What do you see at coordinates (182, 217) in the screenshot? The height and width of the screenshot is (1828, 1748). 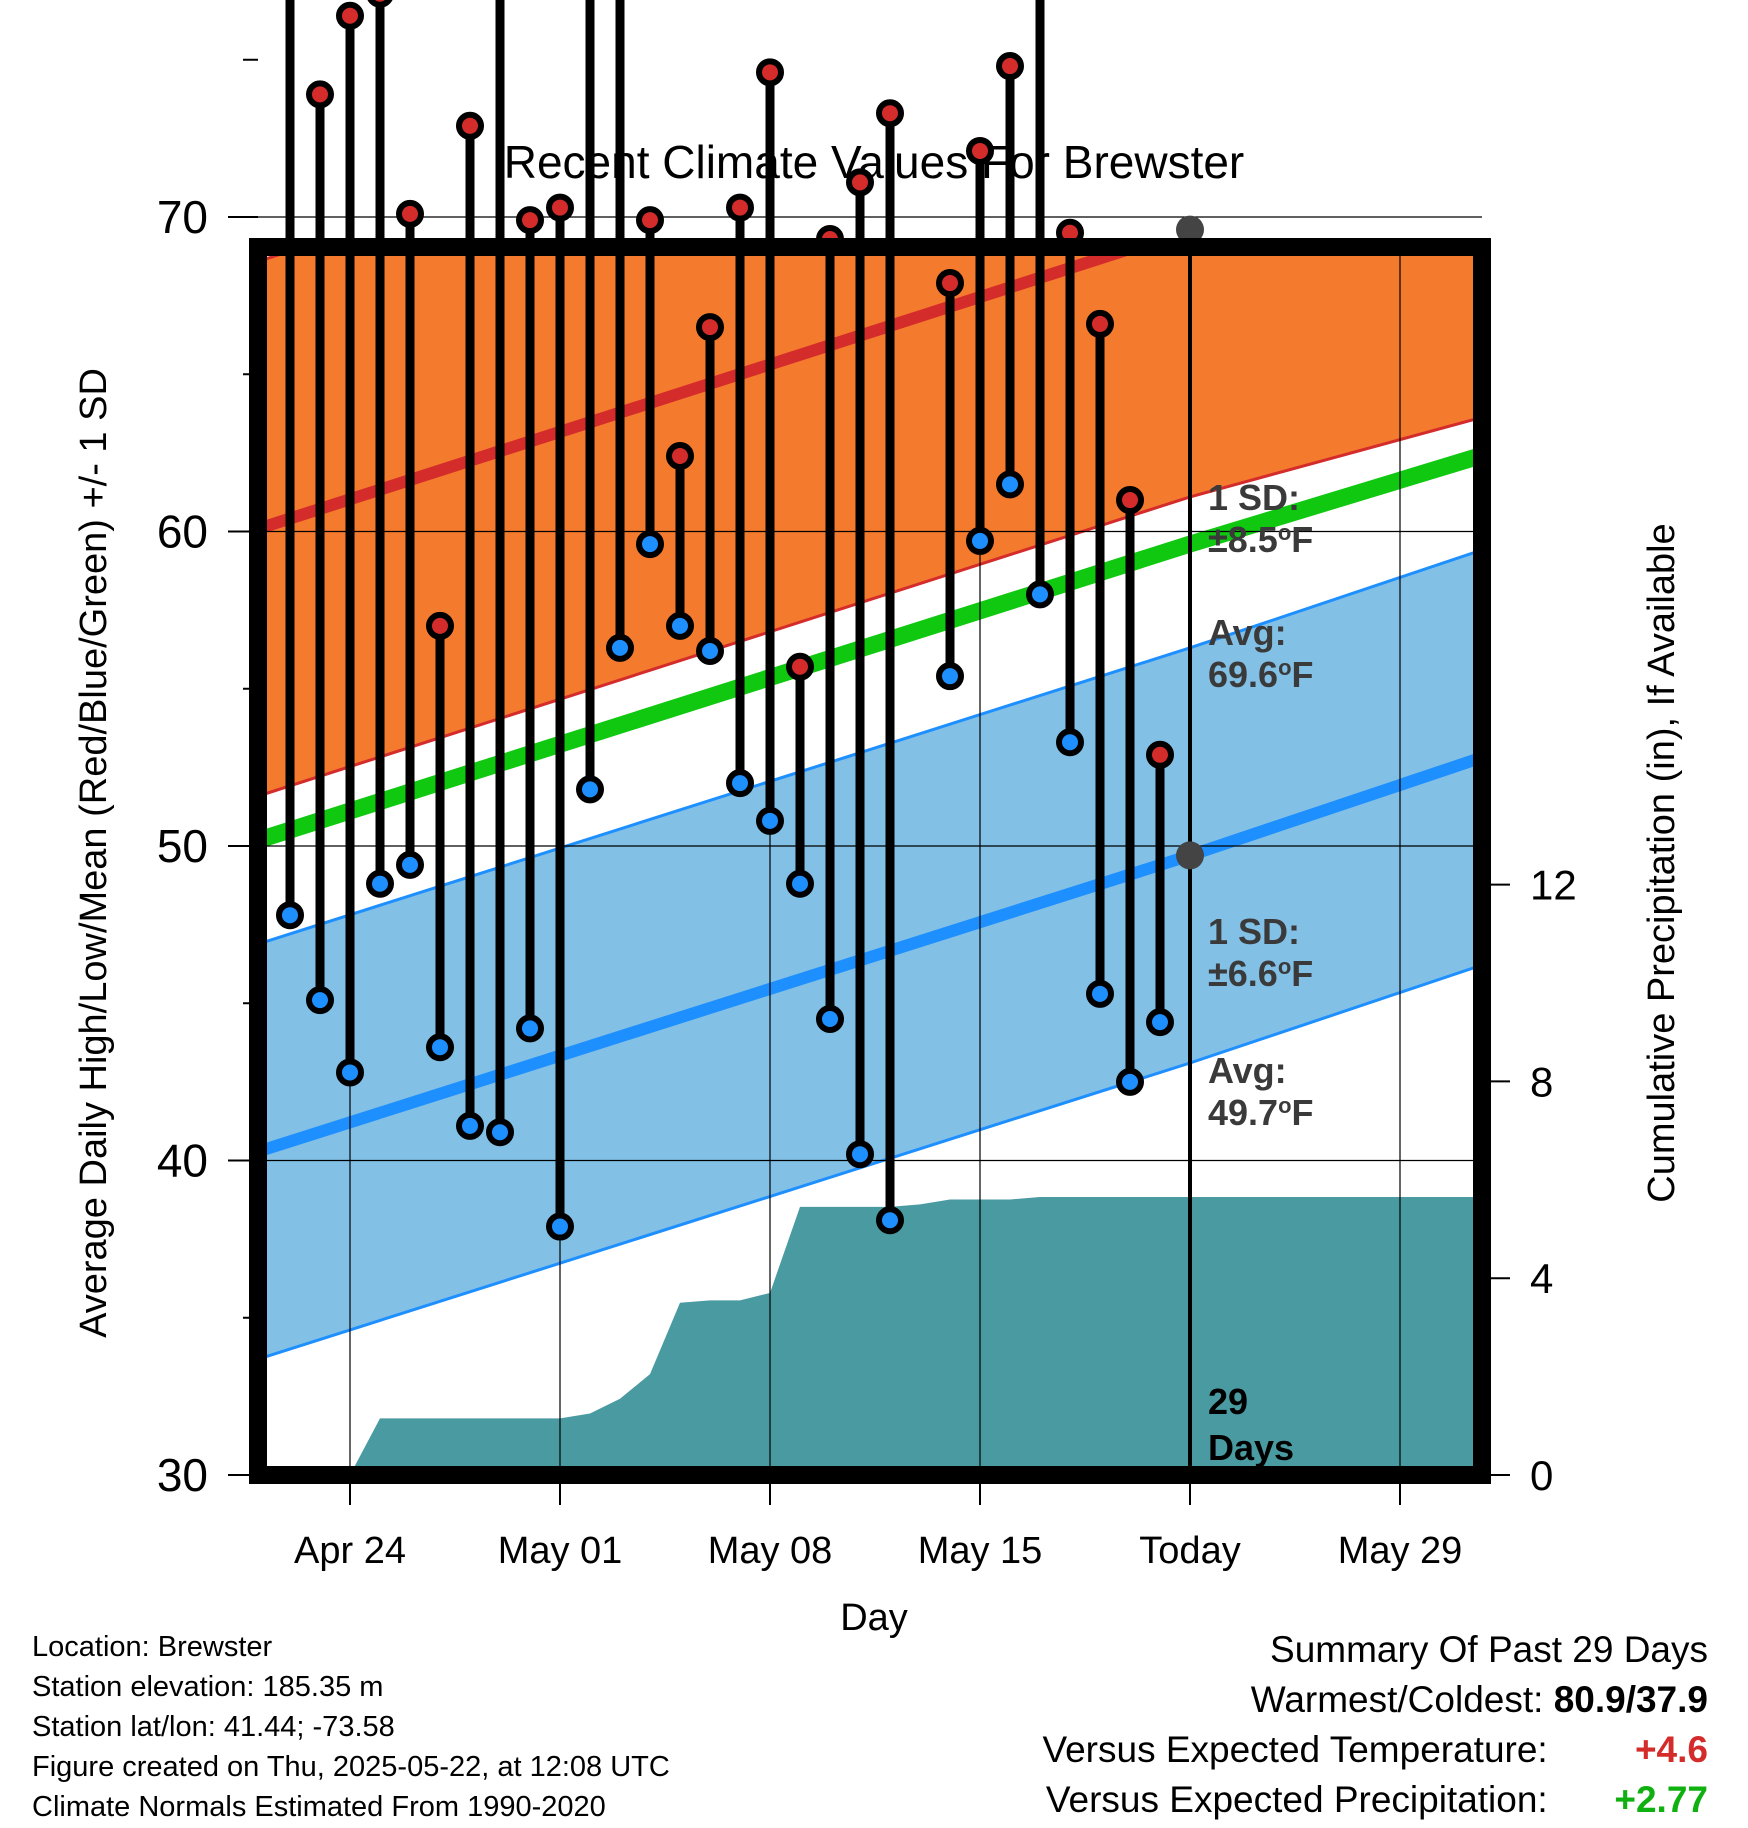 I see `y-tick-label: 70` at bounding box center [182, 217].